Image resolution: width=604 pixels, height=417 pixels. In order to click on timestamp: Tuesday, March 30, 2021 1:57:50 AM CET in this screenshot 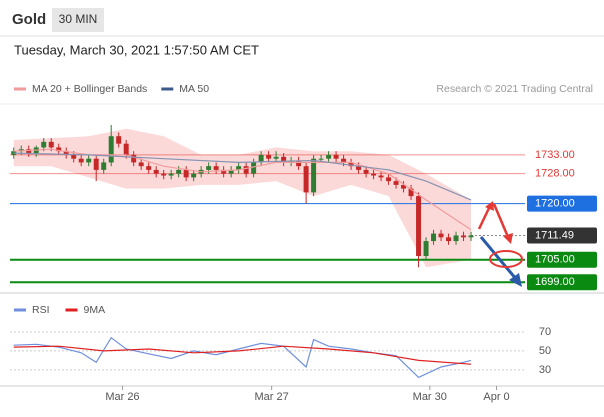, I will do `click(136, 49)`.